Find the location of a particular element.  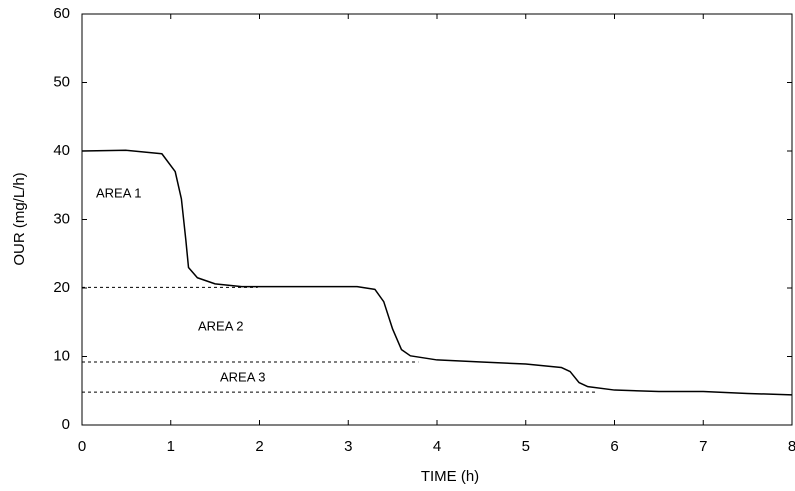

annotation: AREA 2 is located at coordinates (221, 325).